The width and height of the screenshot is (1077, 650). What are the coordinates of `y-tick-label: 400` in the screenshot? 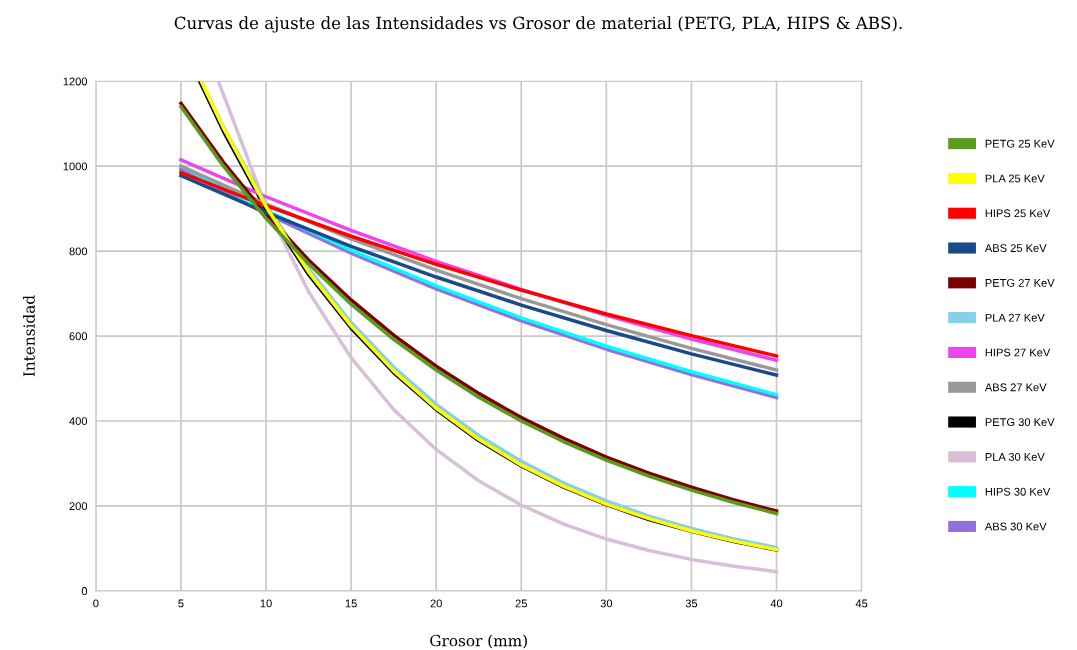 It's located at (78, 421).